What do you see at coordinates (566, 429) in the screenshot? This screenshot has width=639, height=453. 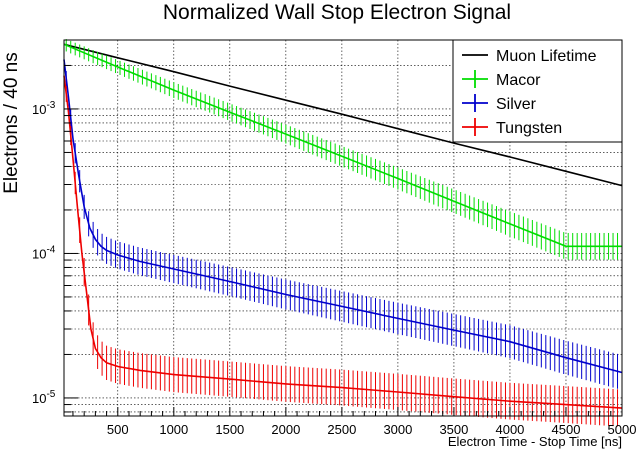 I see `x-tick-label: 4500` at bounding box center [566, 429].